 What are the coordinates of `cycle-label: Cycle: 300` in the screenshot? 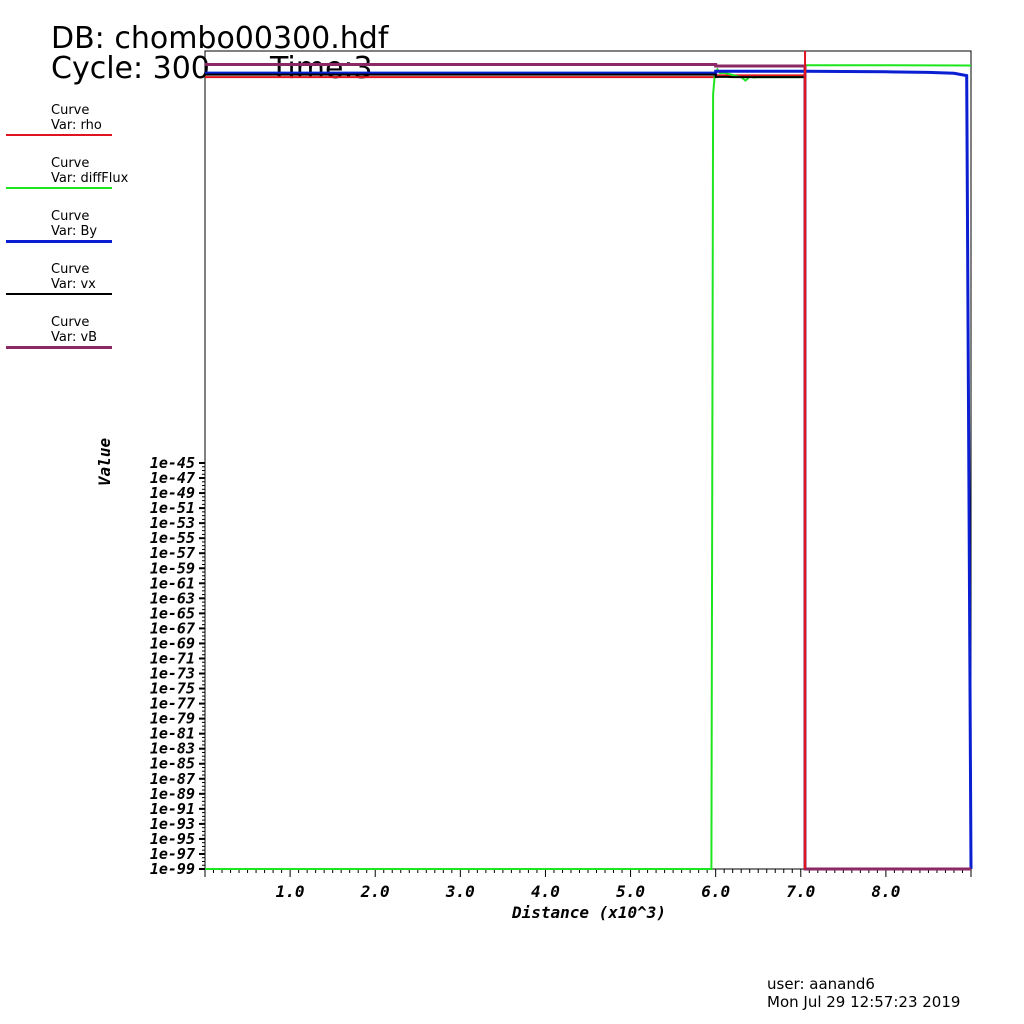 It's located at (130, 68).